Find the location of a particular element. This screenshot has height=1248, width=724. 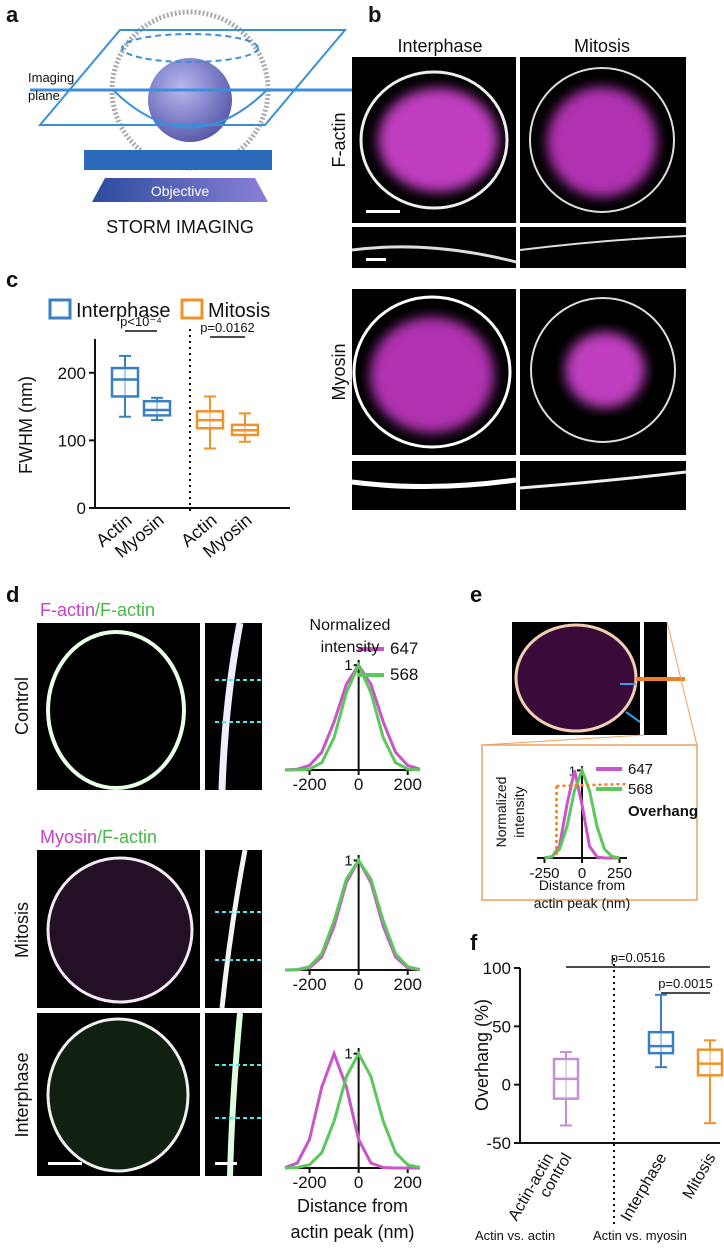

row-label: Mitosis is located at coordinates (22, 930).